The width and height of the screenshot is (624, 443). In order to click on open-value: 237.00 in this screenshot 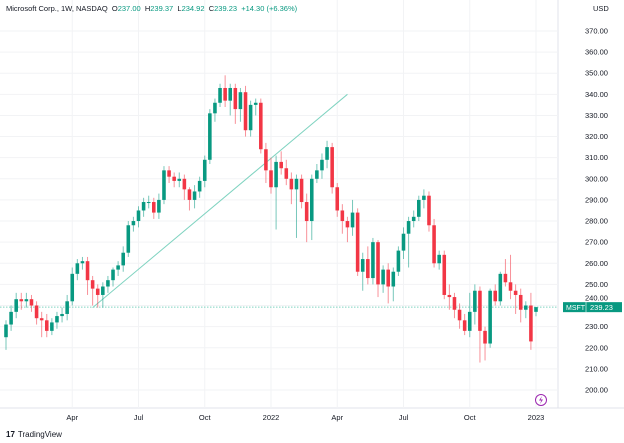, I will do `click(129, 8)`.